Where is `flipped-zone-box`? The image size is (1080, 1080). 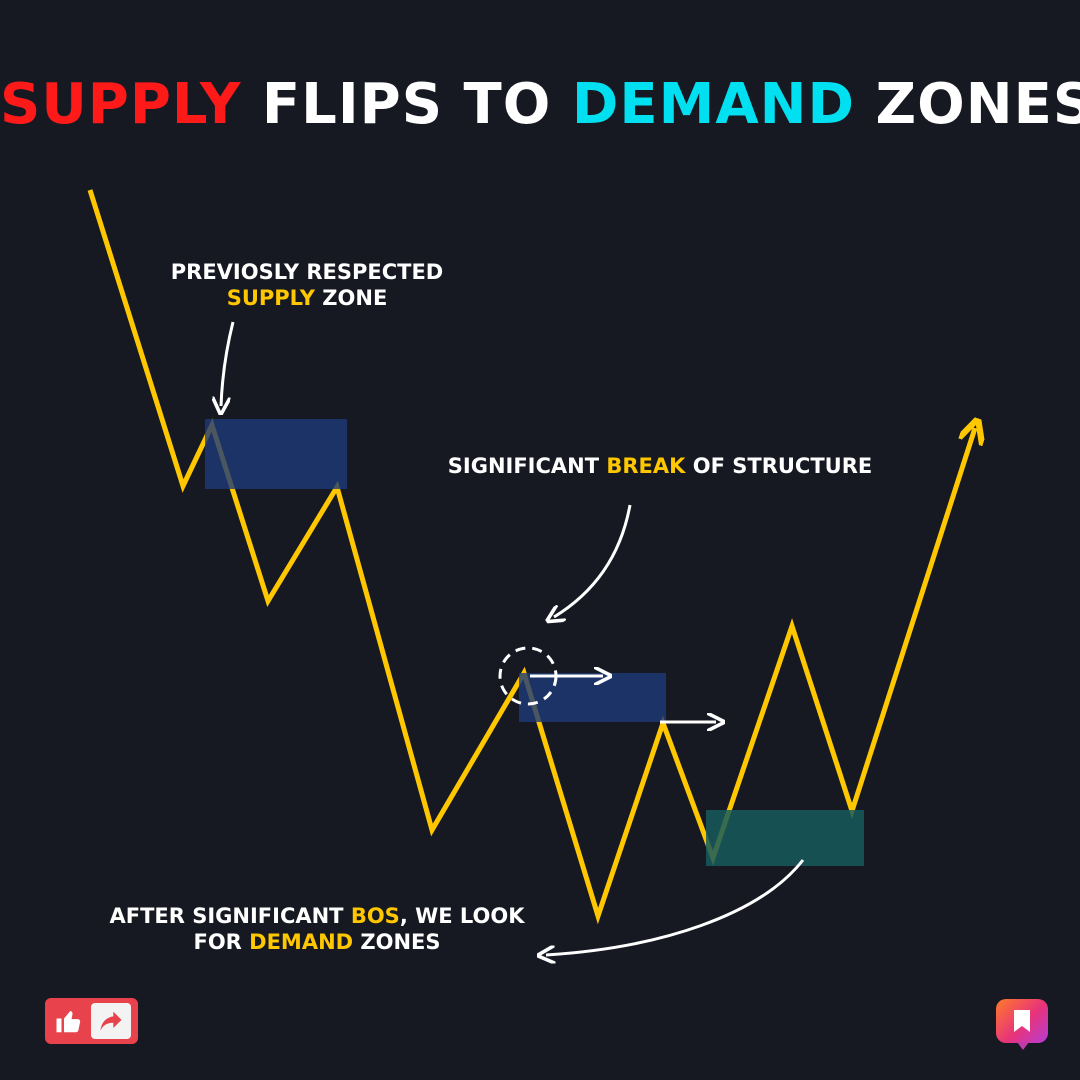
flipped-zone-box is located at coordinates (592, 697).